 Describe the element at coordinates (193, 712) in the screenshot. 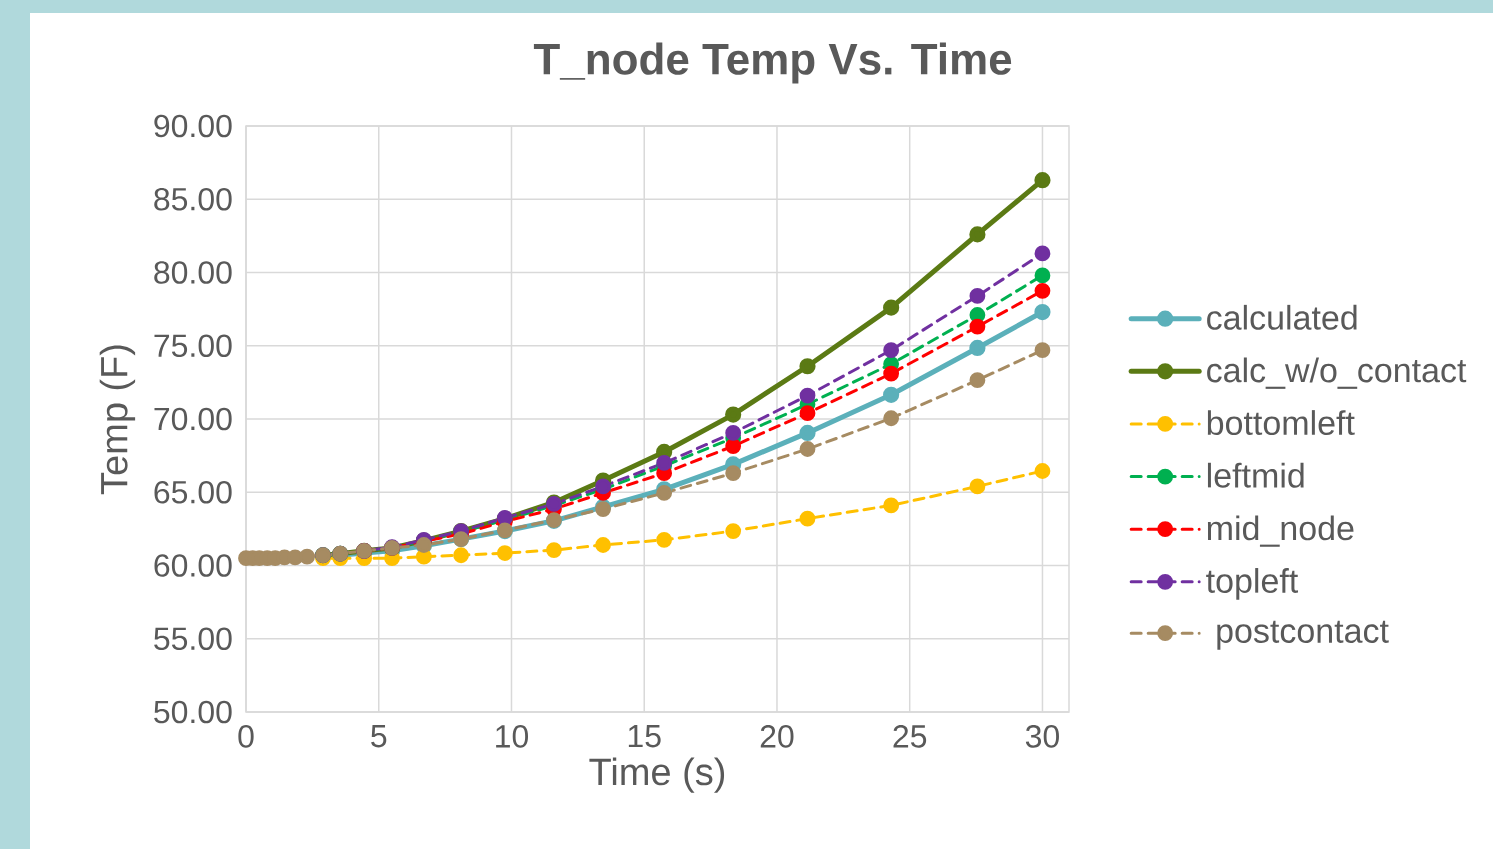

I see `y-tick-label: 50.00` at that location.